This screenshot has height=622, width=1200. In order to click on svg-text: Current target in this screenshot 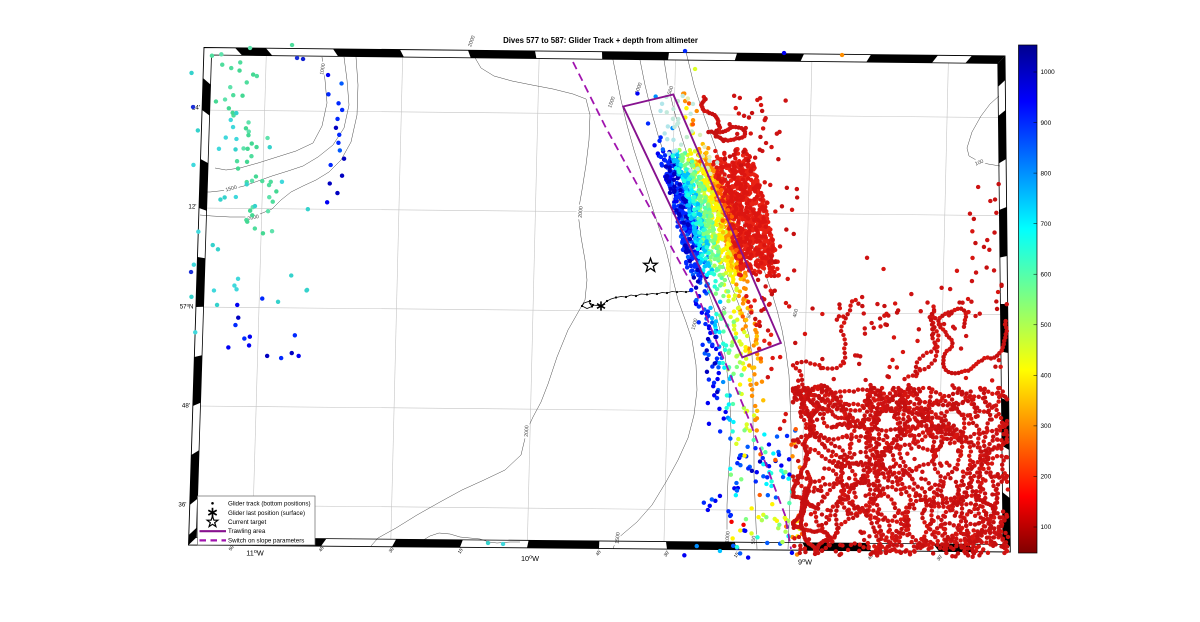, I will do `click(247, 522)`.